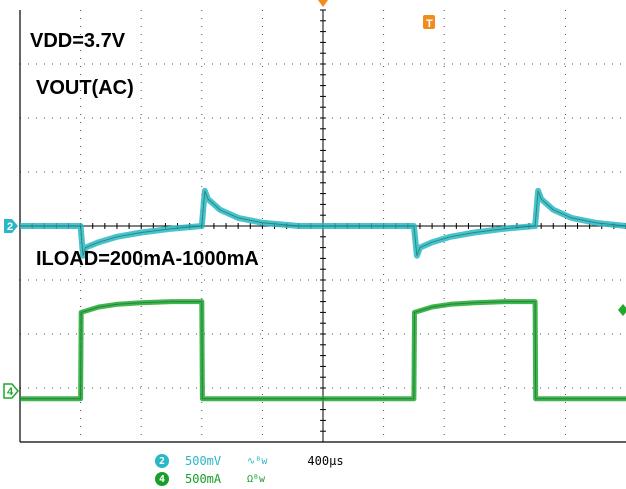 This screenshot has width=626, height=489. I want to click on status-bar: 2 500mV ∿ᴮw 400µs 4 500mA Ωᴮw, so click(249, 470).